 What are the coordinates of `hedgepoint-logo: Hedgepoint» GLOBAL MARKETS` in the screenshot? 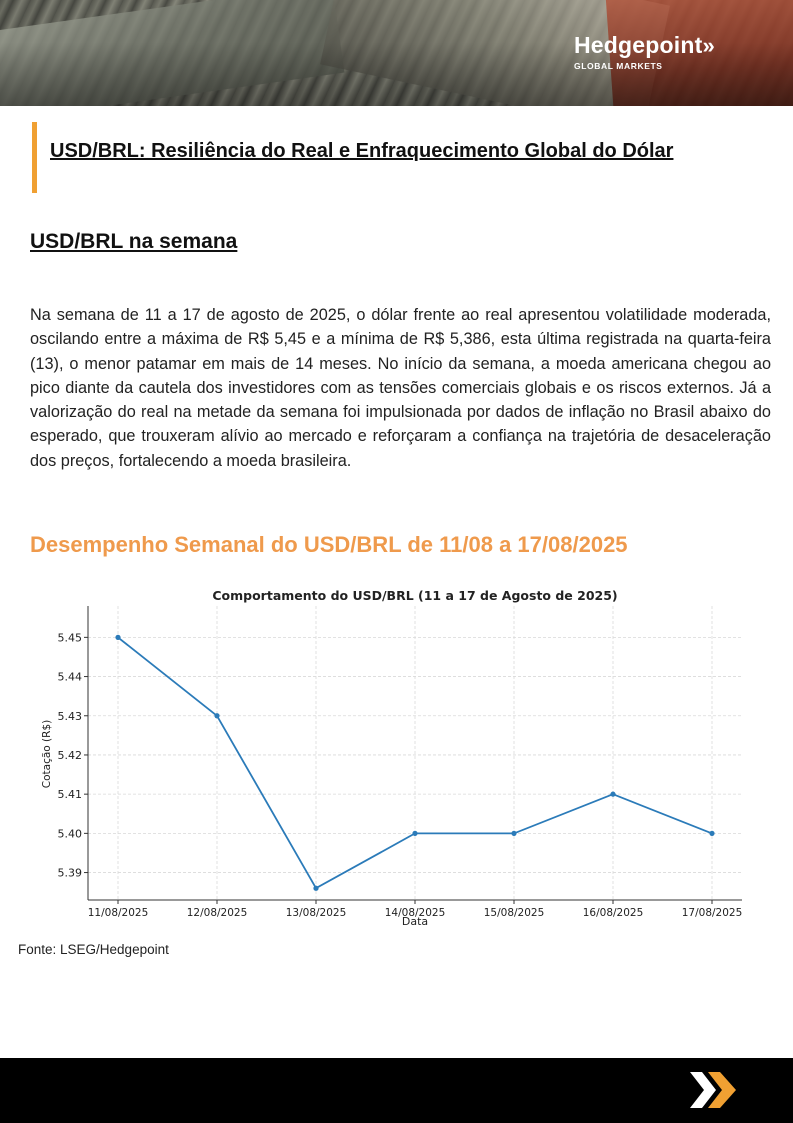 It's located at (644, 51).